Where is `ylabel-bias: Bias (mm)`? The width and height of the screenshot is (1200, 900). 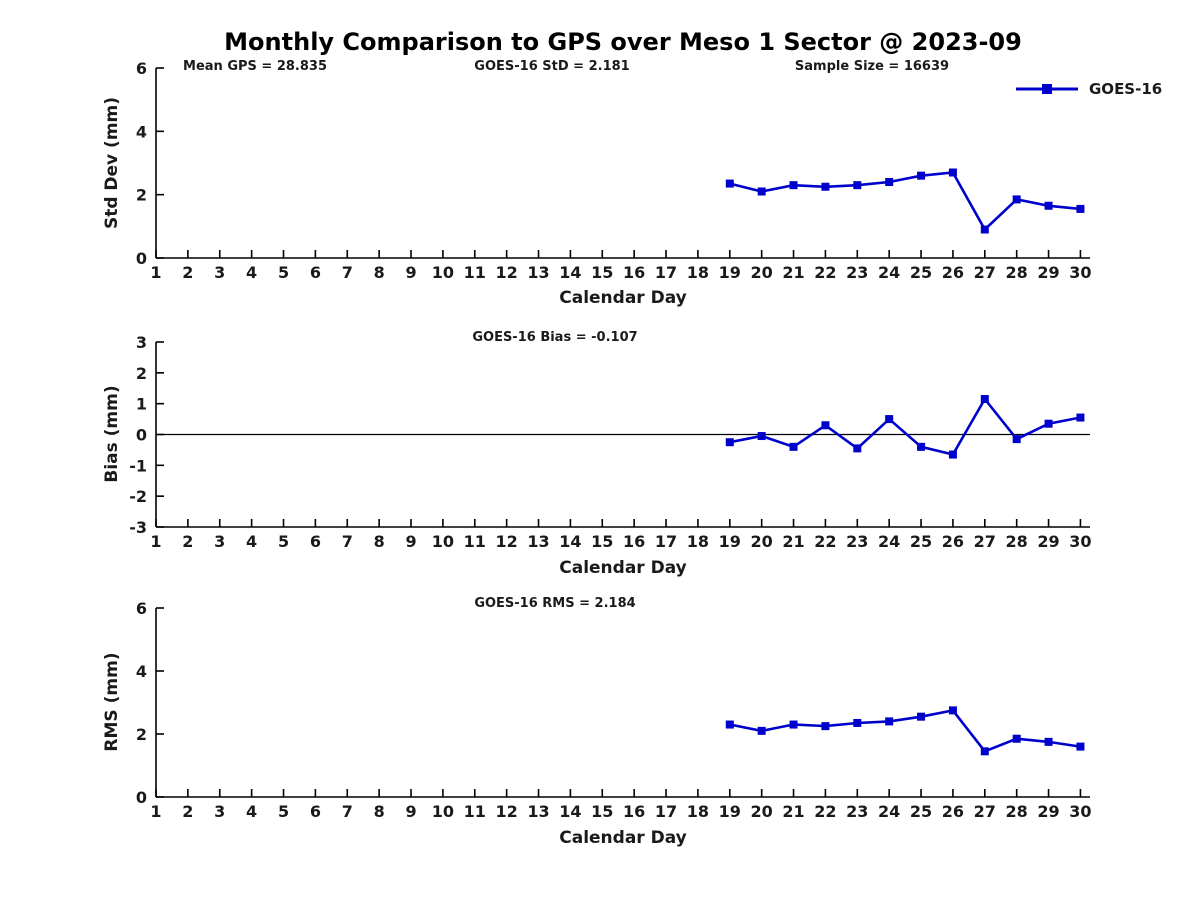
ylabel-bias: Bias (mm) is located at coordinates (112, 434).